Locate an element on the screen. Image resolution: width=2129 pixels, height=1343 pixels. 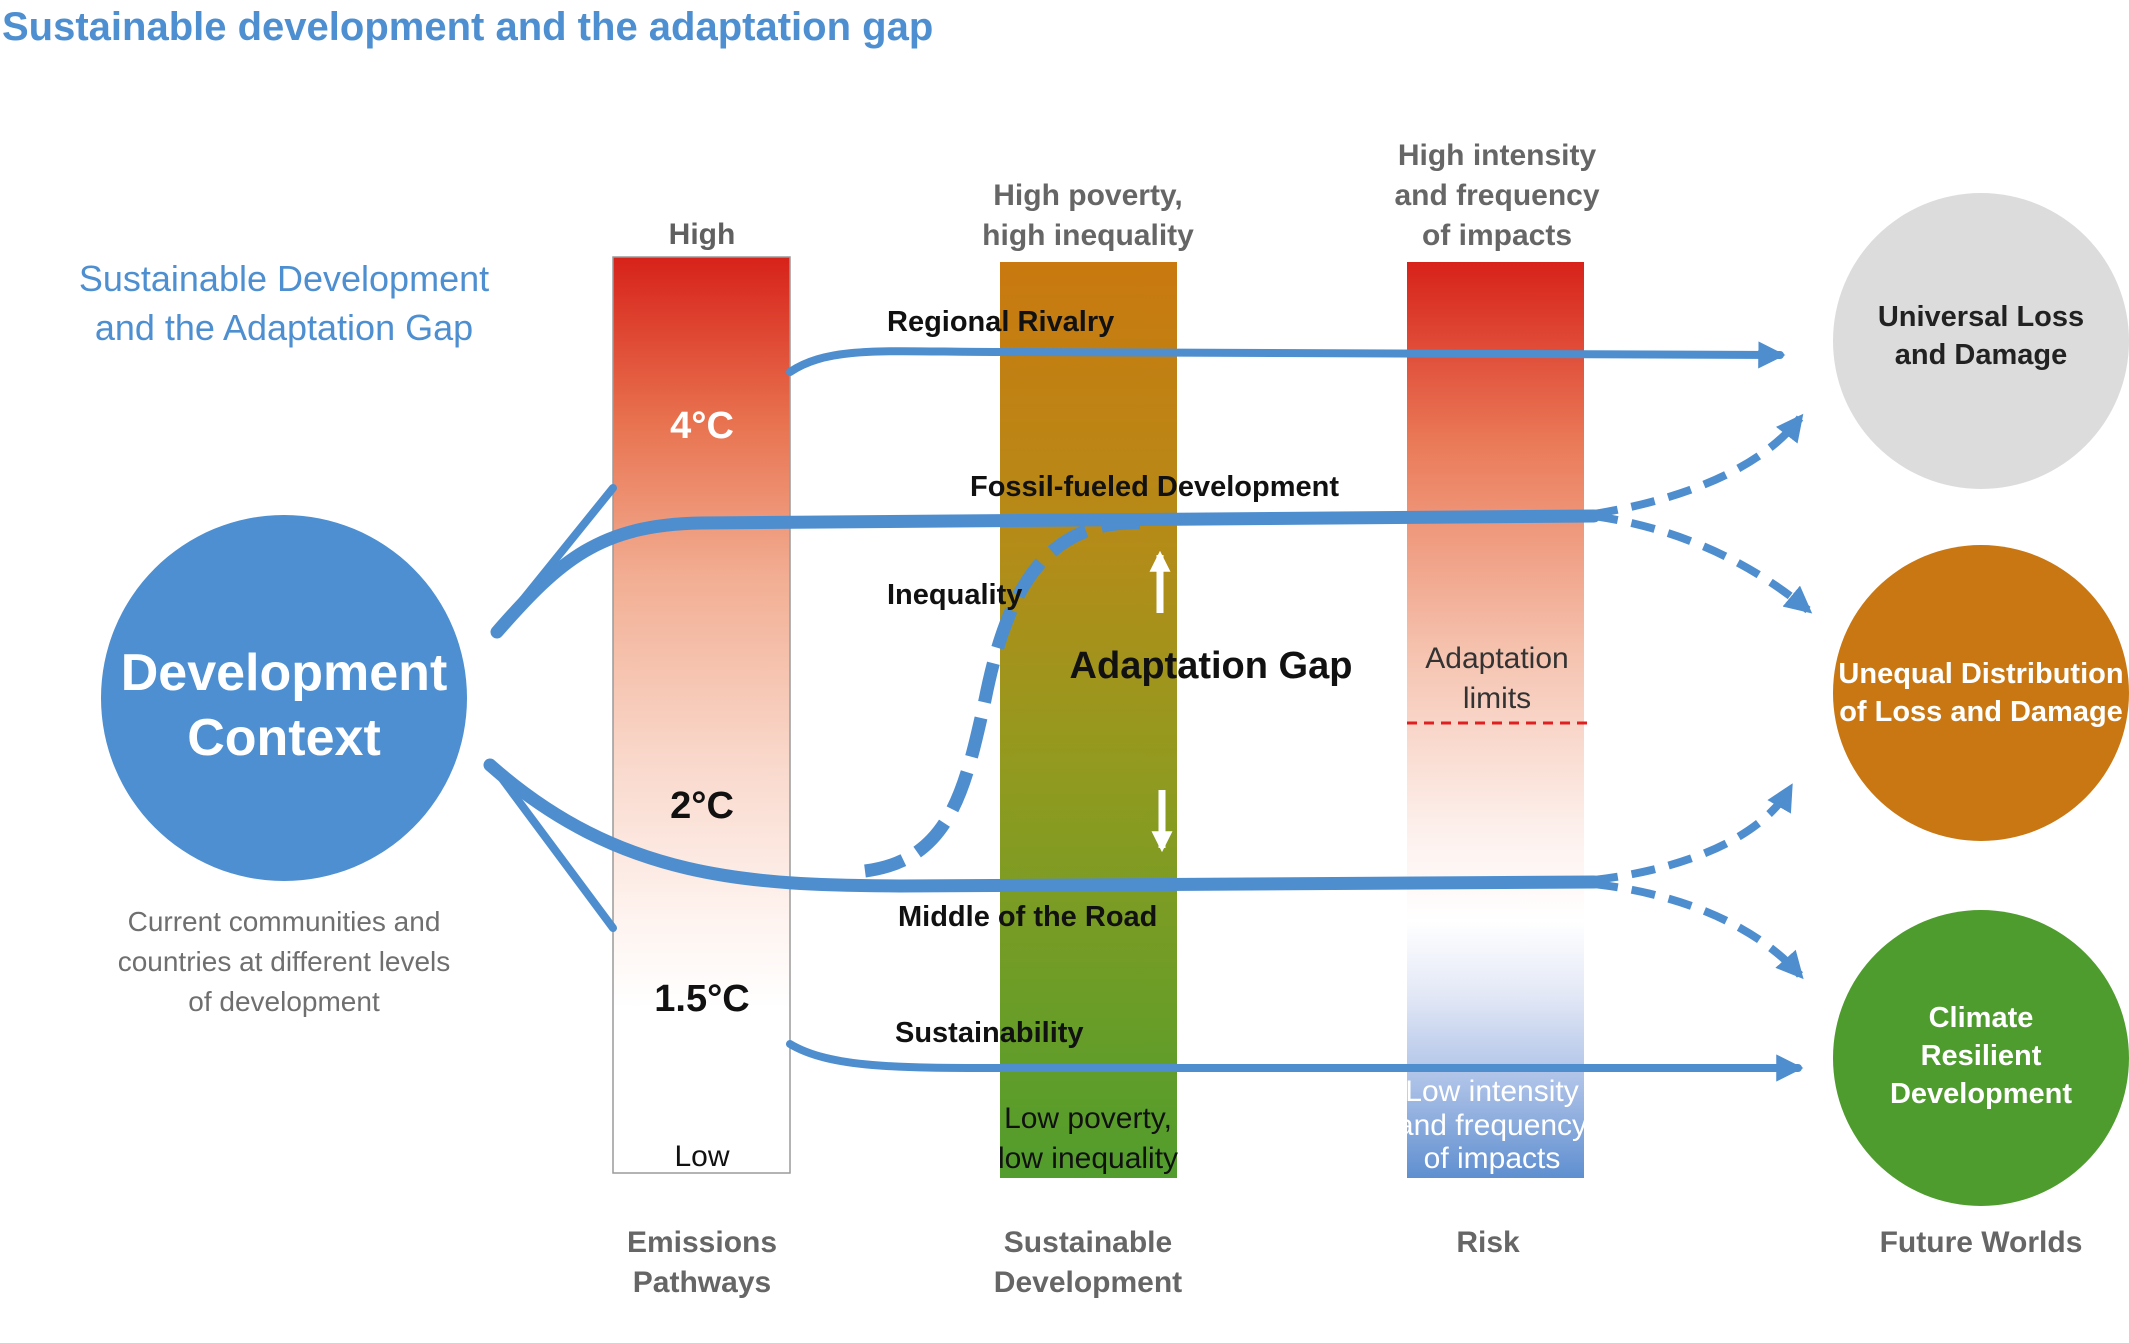
temp-4c-label: 4°C is located at coordinates (702, 426).